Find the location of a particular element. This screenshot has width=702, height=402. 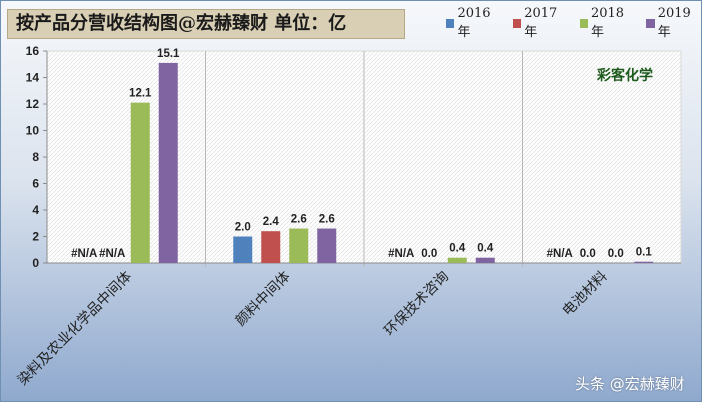

legend-label: 2018年 is located at coordinates (607, 23).